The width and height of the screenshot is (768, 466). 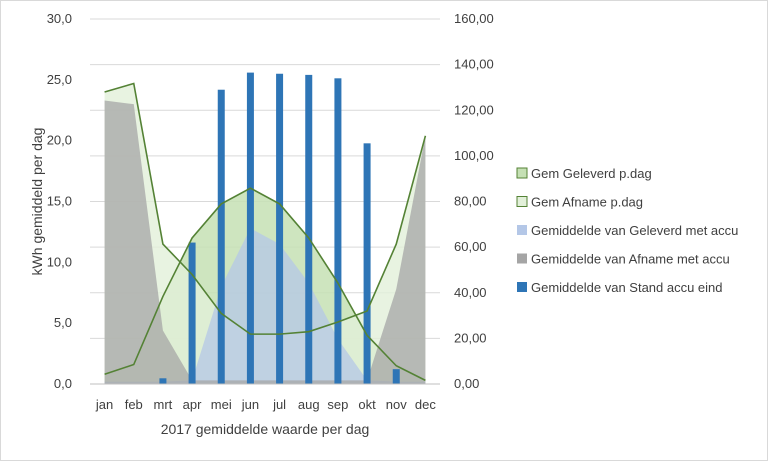 What do you see at coordinates (250, 404) in the screenshot?
I see `x-tick-label: jun` at bounding box center [250, 404].